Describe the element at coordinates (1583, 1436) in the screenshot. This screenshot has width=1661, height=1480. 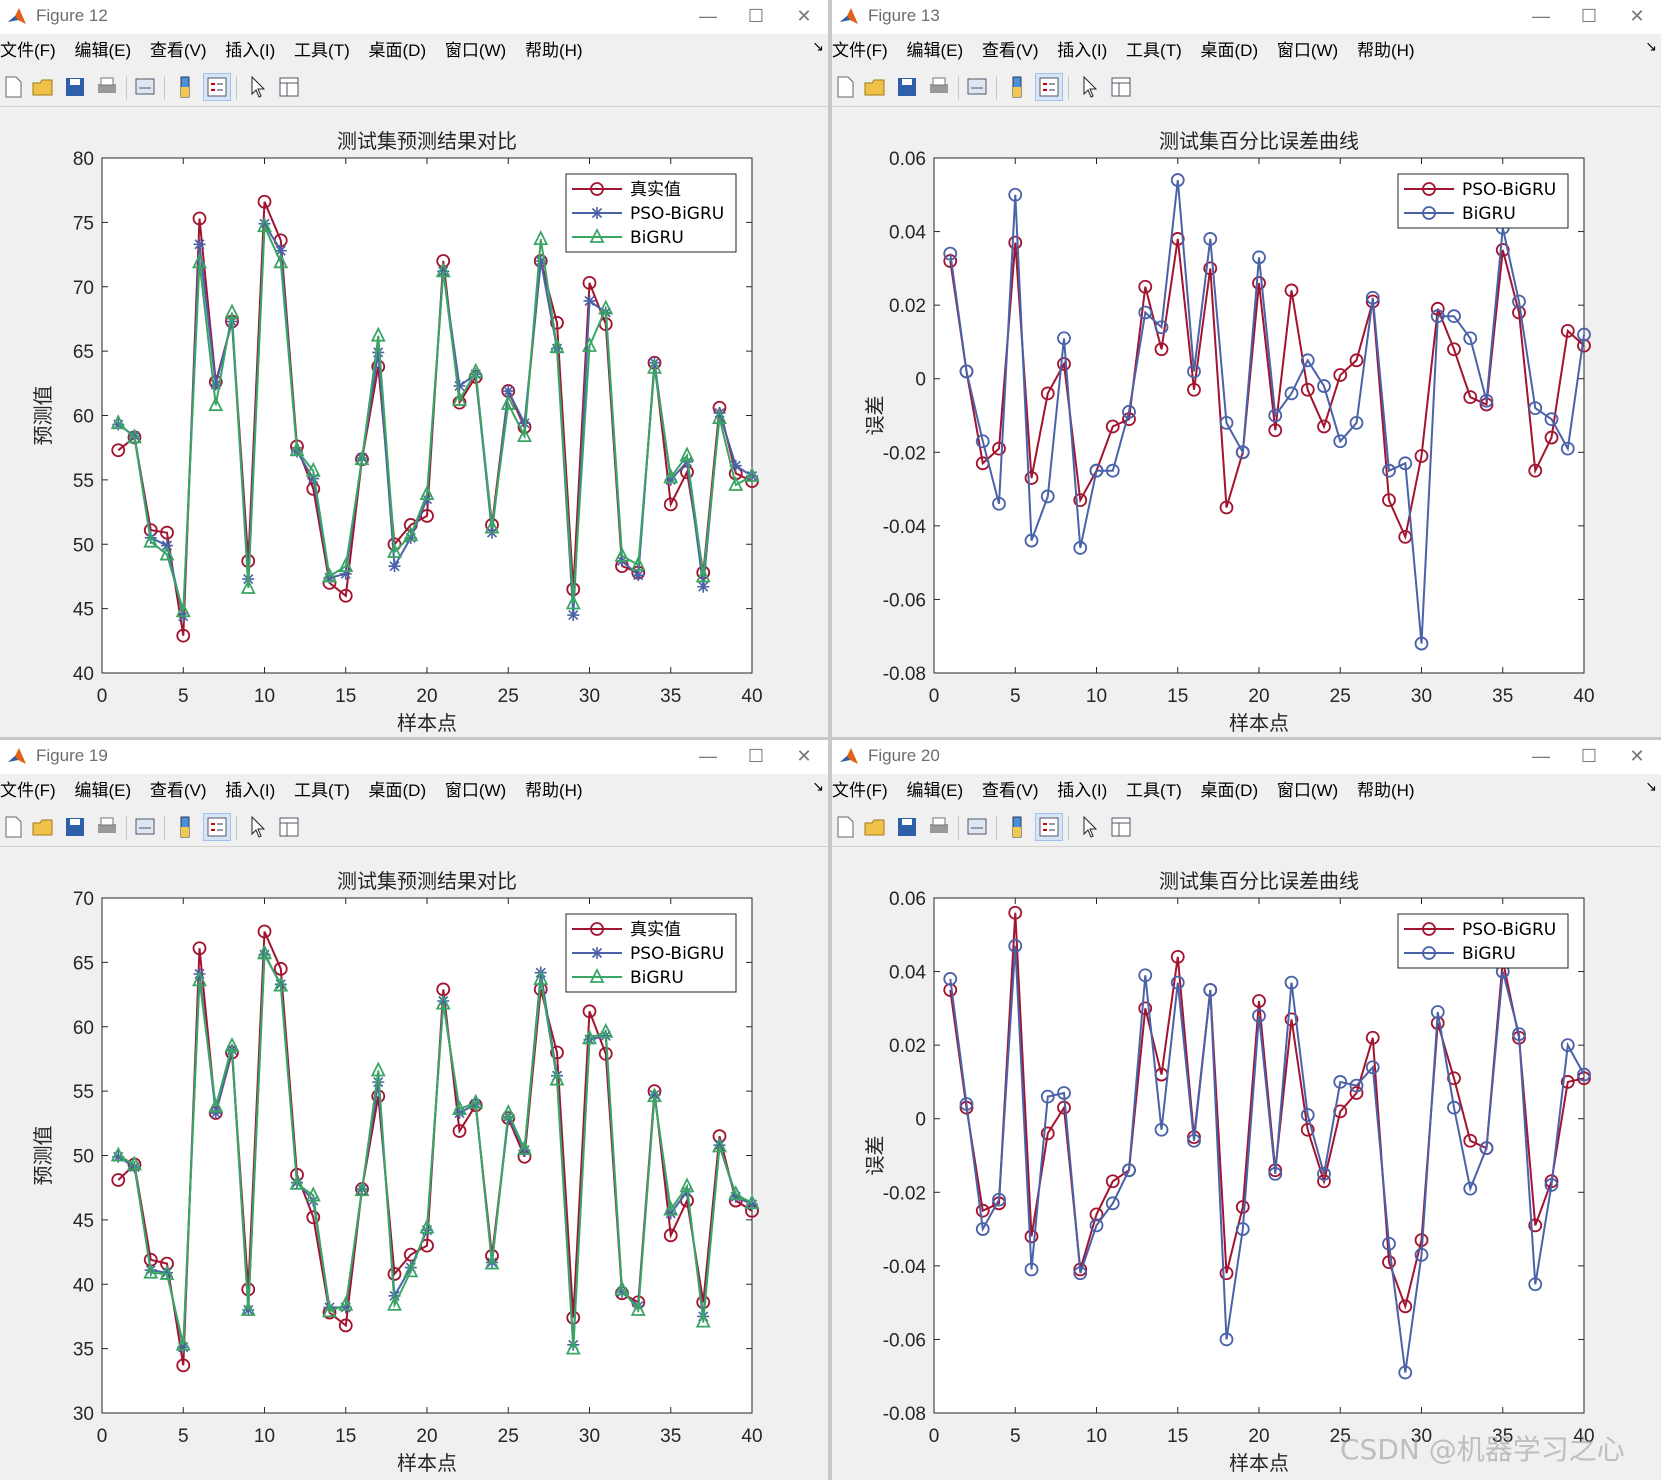
I see `x-tick-label: 40` at that location.